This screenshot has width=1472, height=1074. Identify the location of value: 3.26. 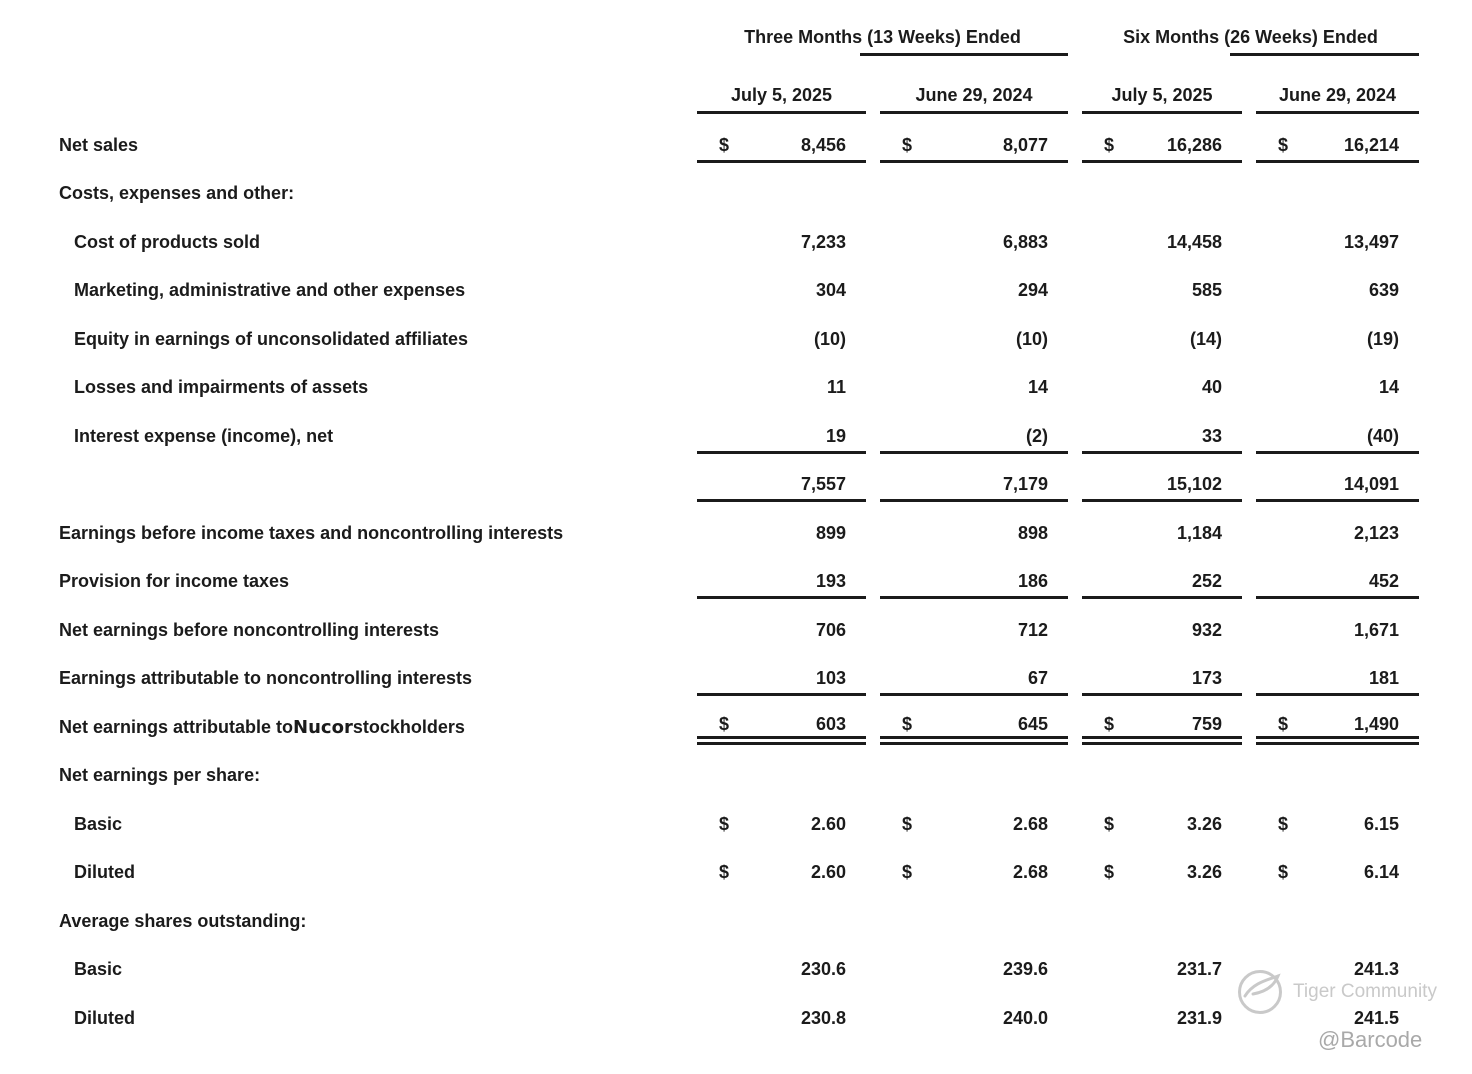
(1204, 823).